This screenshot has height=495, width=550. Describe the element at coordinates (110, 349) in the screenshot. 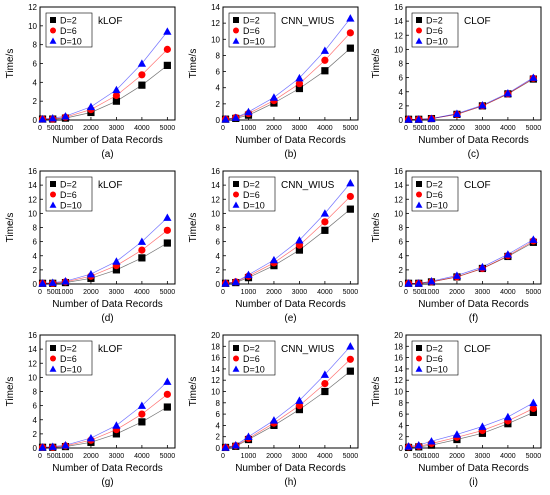

I see `chart-title: kLOF` at that location.